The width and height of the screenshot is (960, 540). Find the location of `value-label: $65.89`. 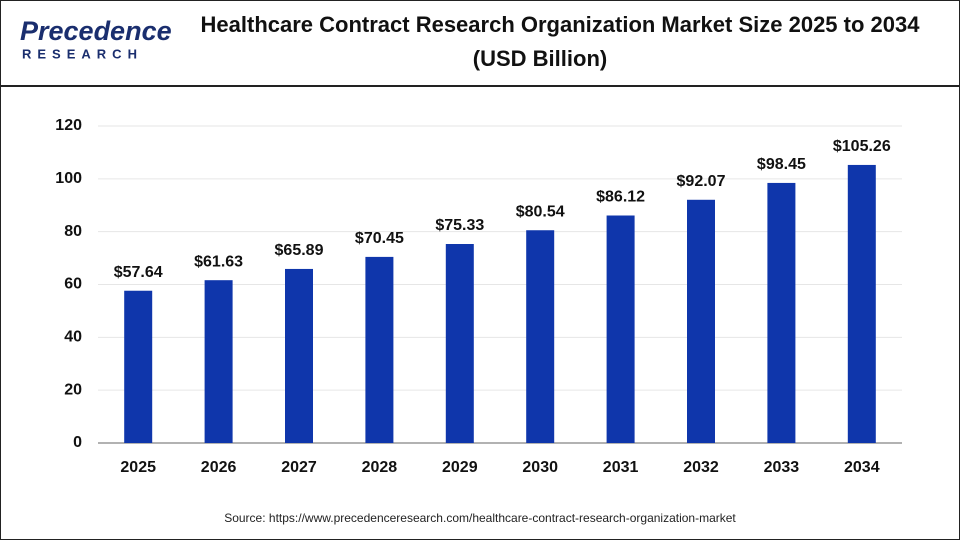

value-label: $65.89 is located at coordinates (299, 250).